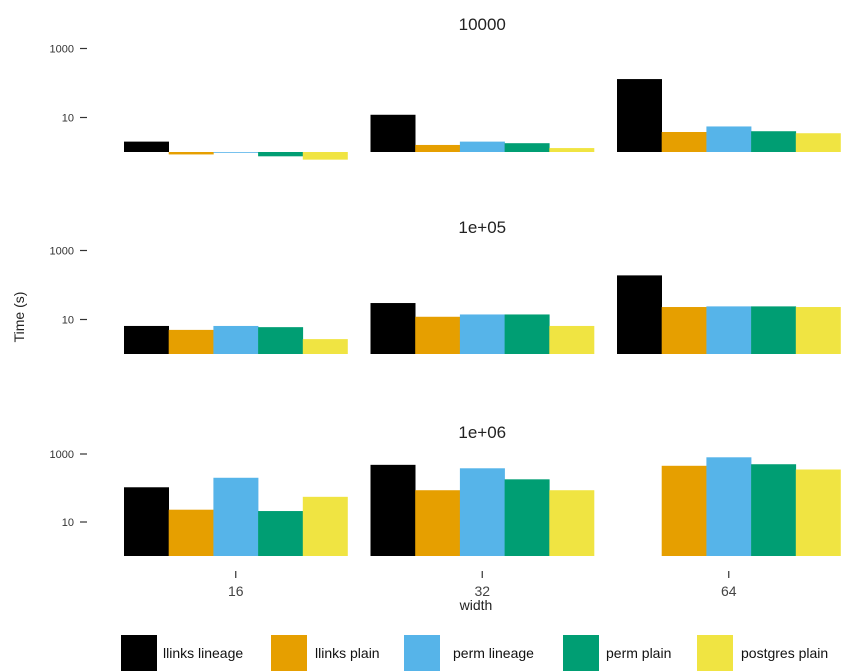  I want to click on legend-label: perm lineage, so click(493, 653).